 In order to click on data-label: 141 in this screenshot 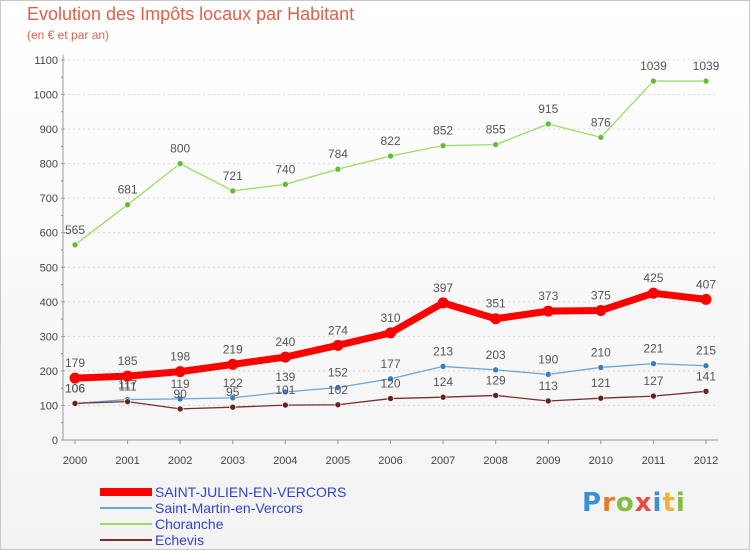, I will do `click(706, 376)`.